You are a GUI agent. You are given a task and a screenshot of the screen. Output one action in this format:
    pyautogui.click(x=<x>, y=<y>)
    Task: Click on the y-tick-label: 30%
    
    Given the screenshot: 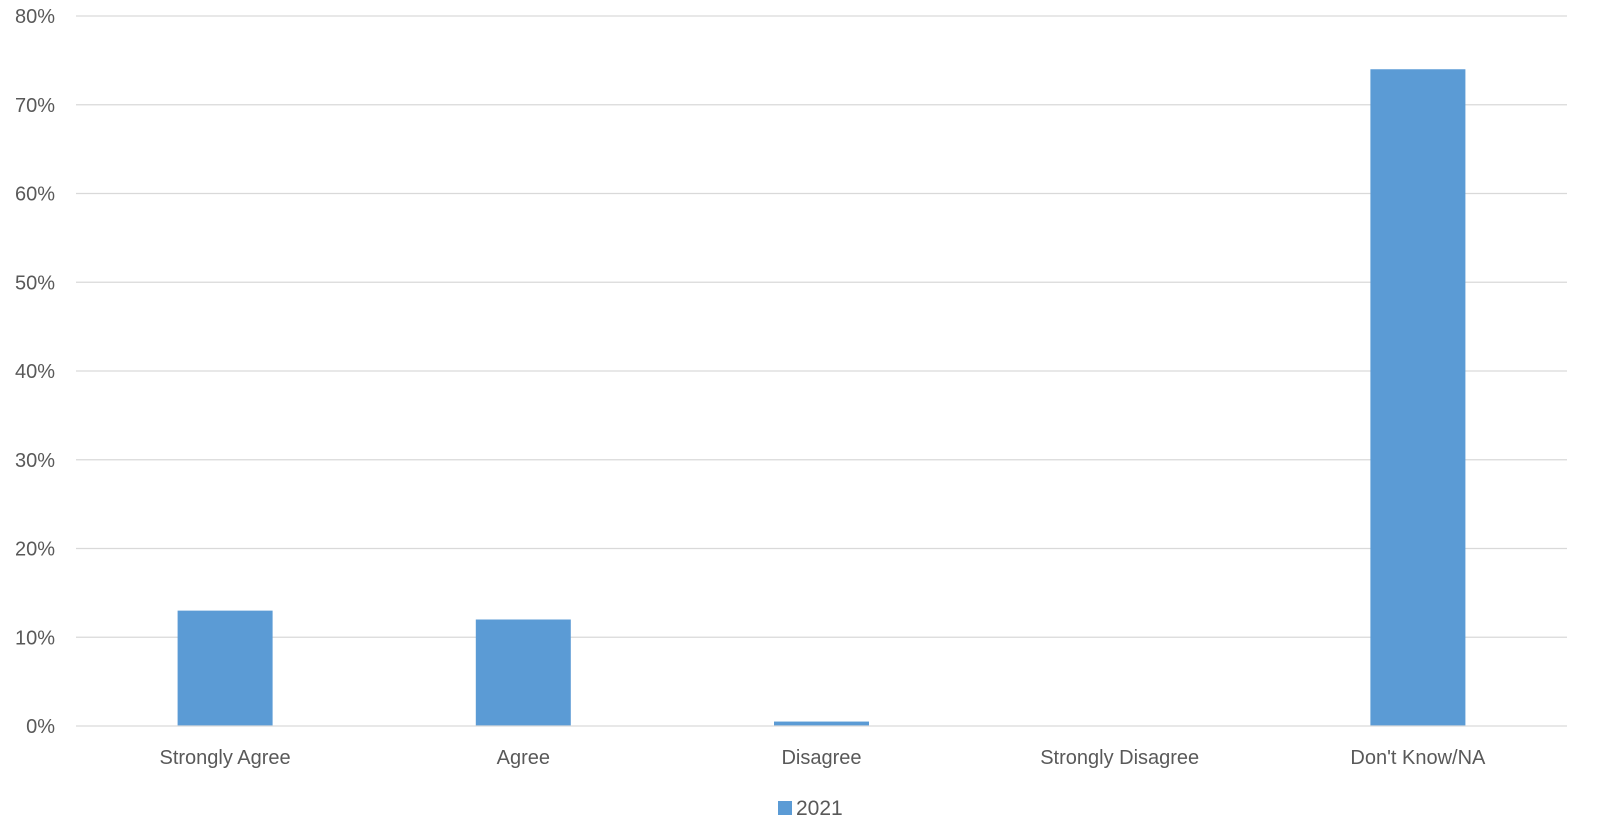 What is the action you would take?
    pyautogui.click(x=35, y=461)
    